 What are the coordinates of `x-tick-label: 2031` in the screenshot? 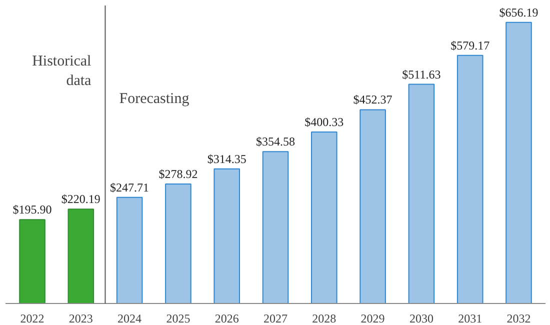 It's located at (470, 318).